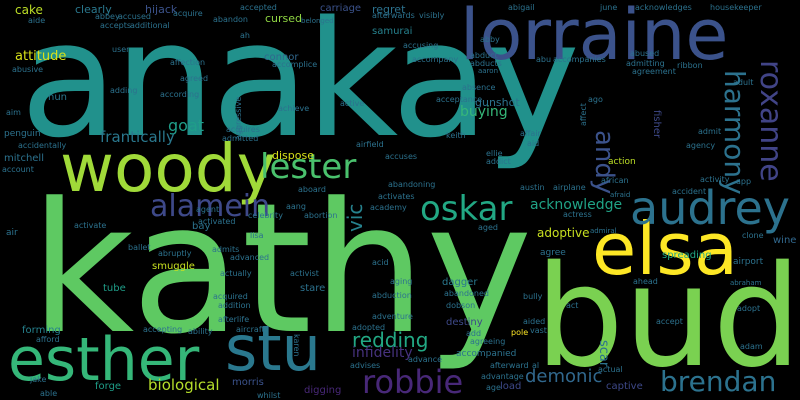 The width and height of the screenshot is (800, 400). What do you see at coordinates (184, 385) in the screenshot?
I see `word: biological` at bounding box center [184, 385].